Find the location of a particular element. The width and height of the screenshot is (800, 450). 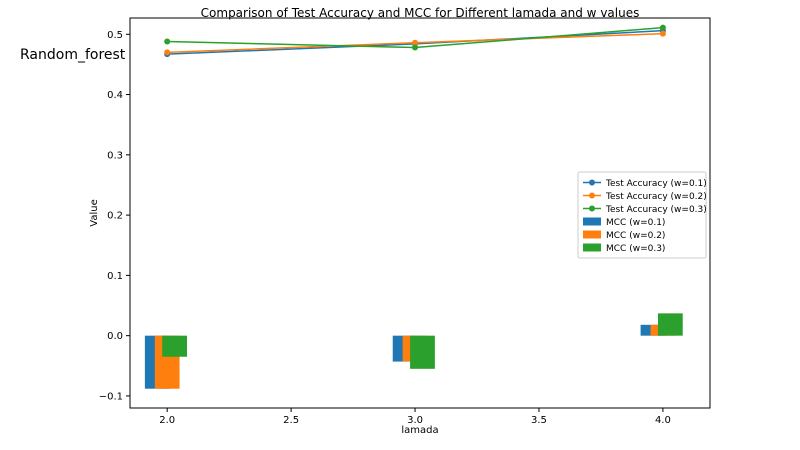

x-tick-label: 2.5 is located at coordinates (291, 420).